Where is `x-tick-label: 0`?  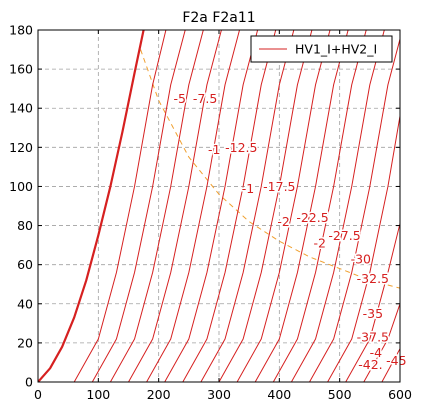
x-tick-label: 0 is located at coordinates (38, 394).